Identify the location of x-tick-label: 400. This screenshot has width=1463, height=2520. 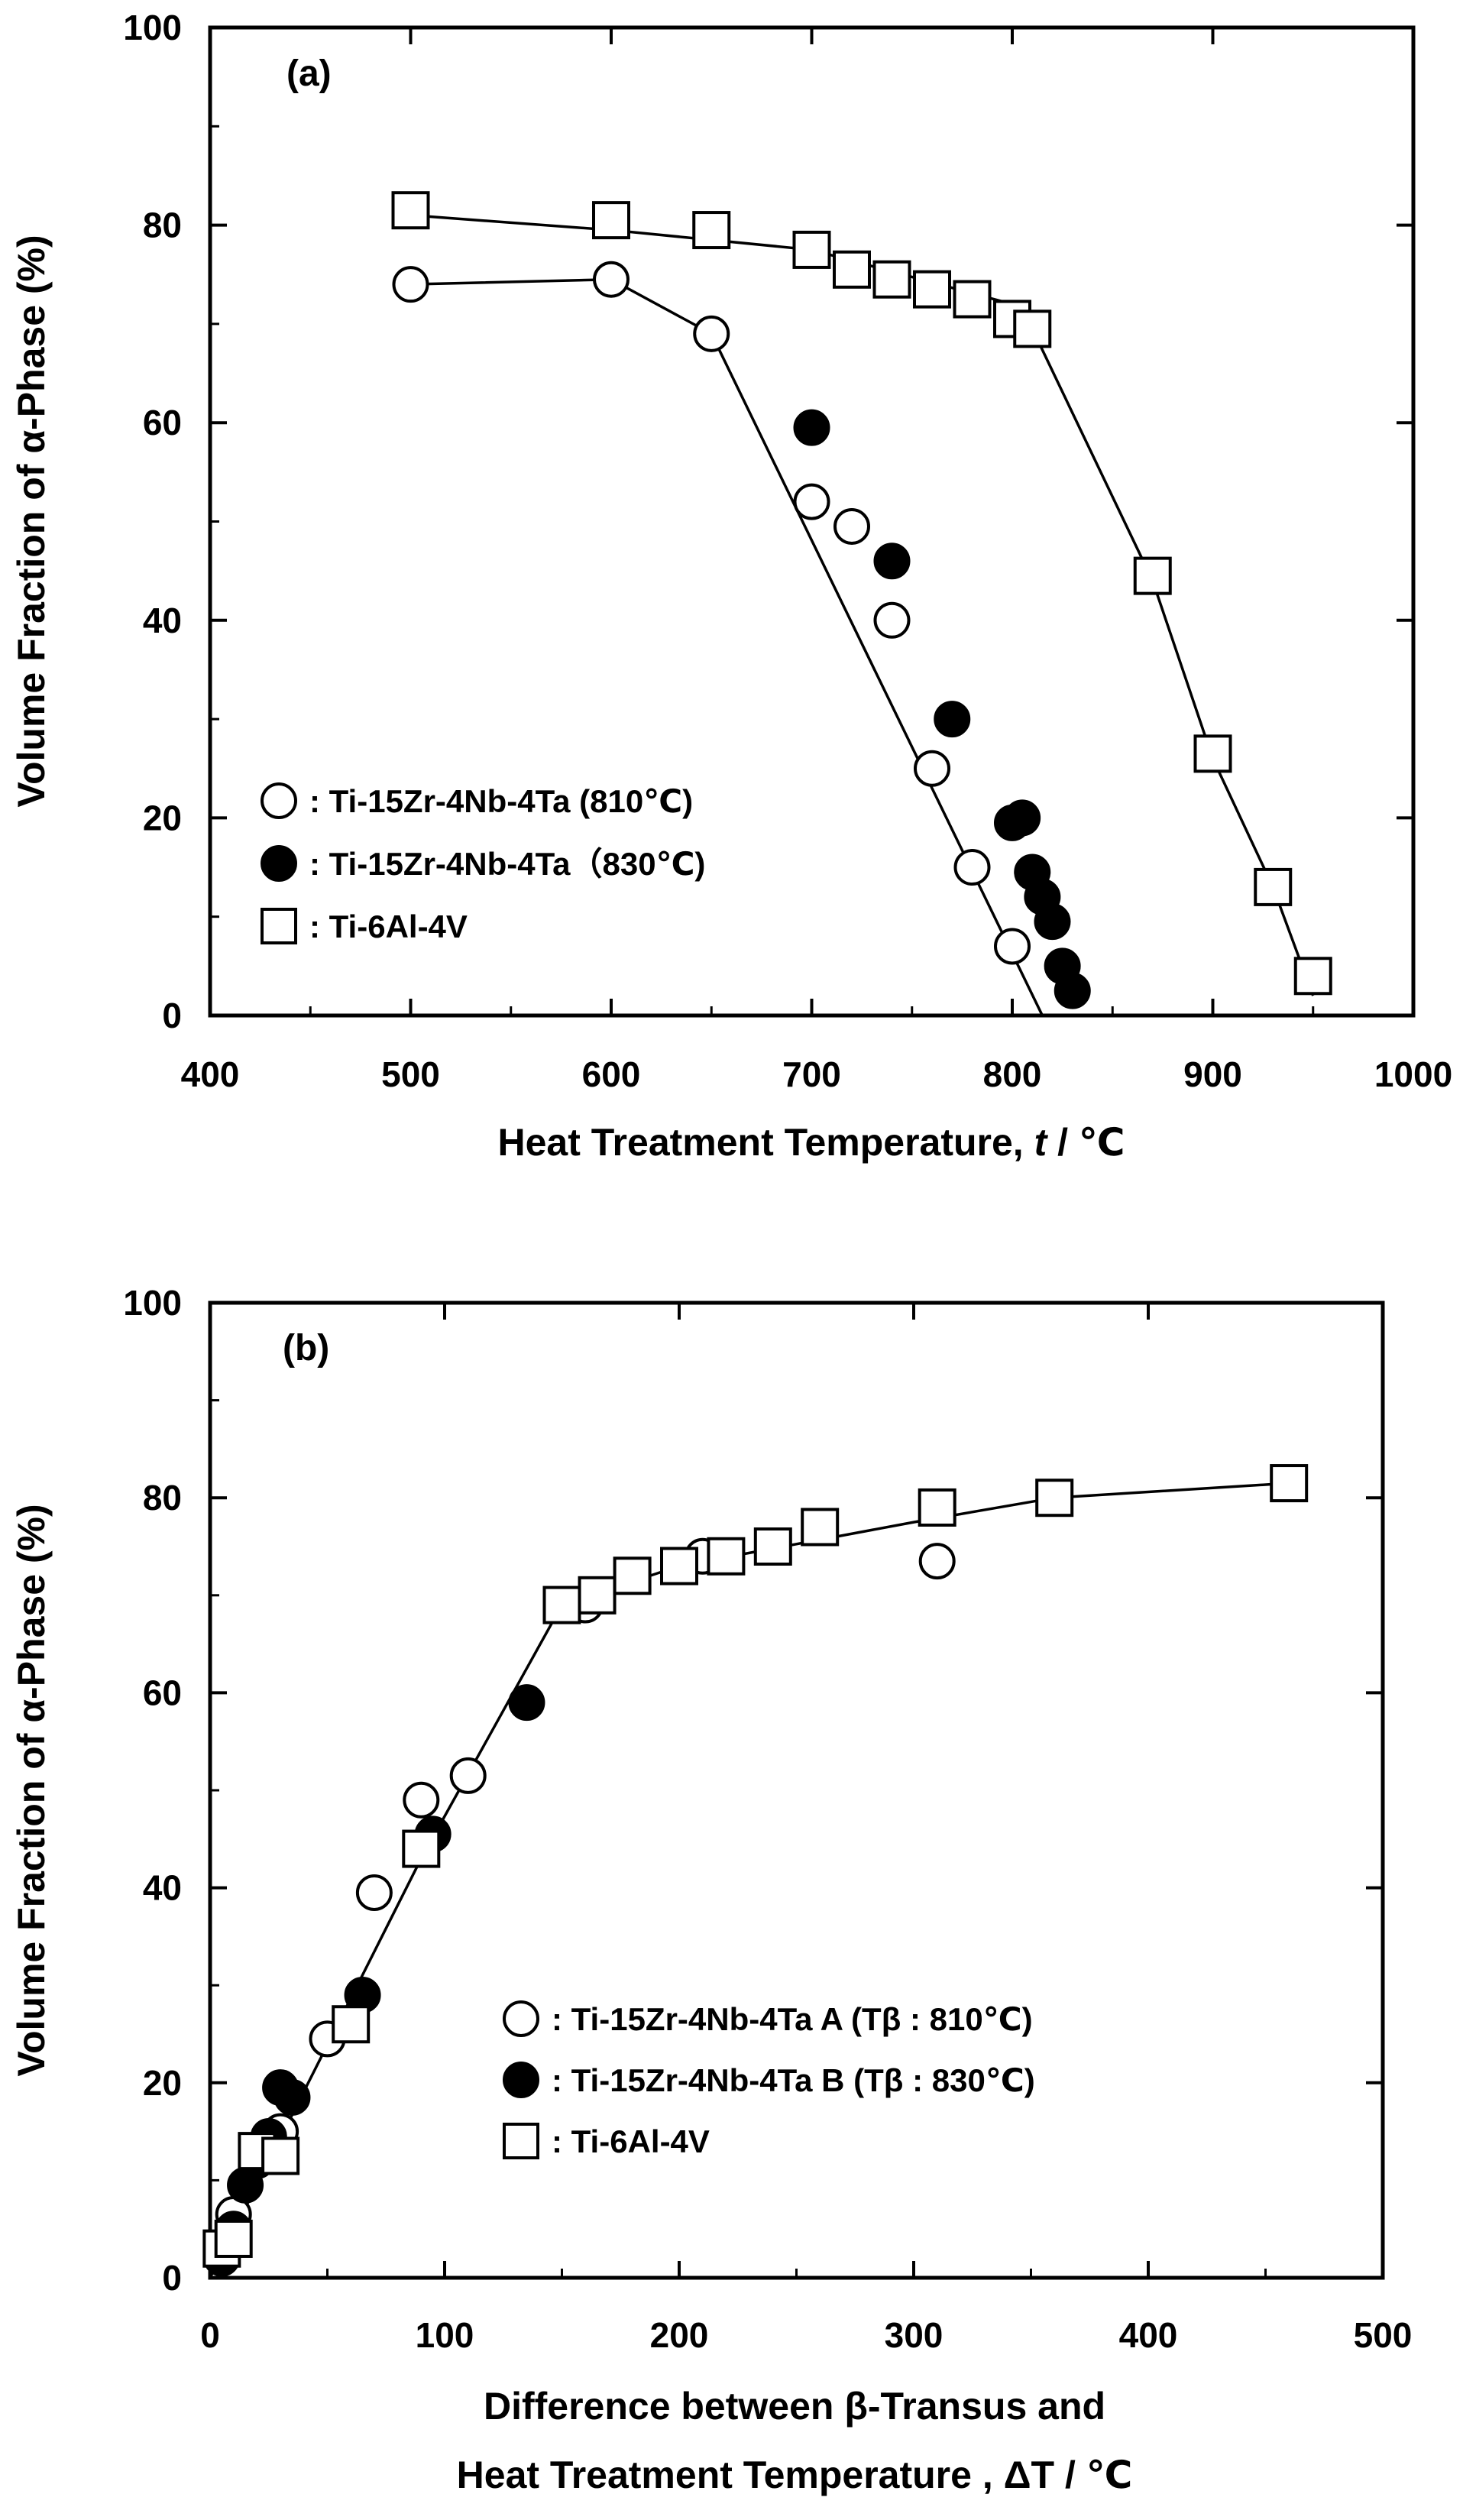
(1148, 2335).